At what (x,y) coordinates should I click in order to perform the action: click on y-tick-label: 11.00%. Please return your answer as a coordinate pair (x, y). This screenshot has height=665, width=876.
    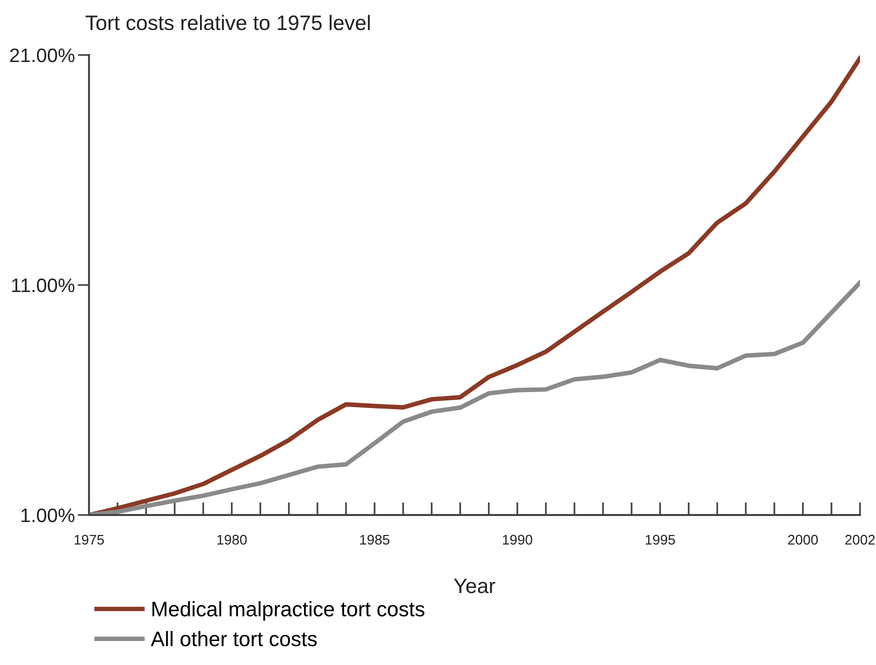
    Looking at the image, I should click on (43, 285).